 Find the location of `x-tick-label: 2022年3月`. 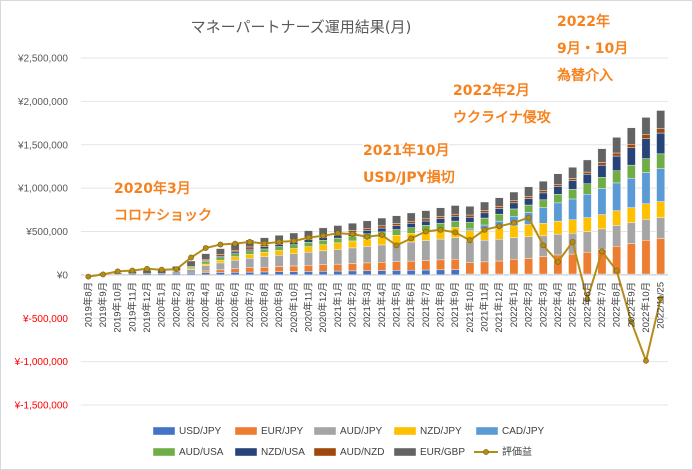

x-tick-label: 2022年3月 is located at coordinates (543, 304).